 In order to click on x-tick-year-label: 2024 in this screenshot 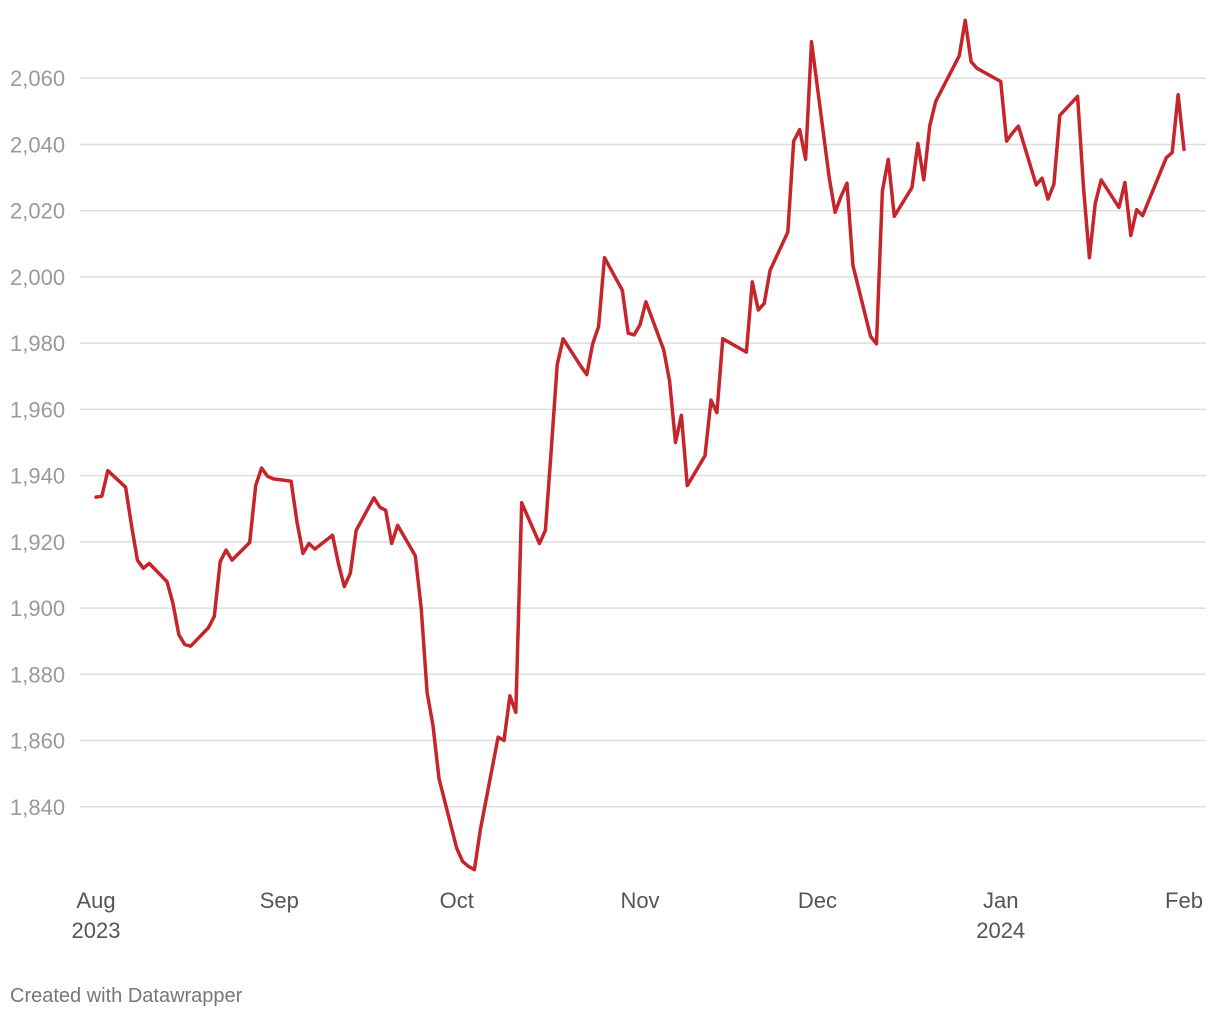, I will do `click(1000, 930)`.